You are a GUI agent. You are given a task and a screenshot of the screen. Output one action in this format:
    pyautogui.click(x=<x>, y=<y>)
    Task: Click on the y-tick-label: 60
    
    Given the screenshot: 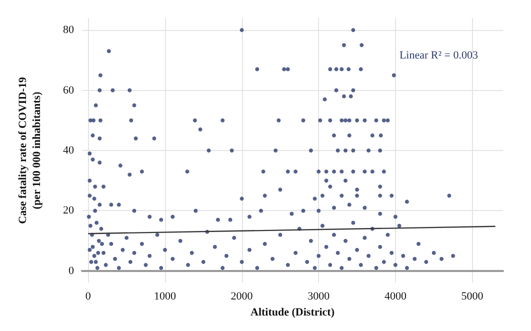 What is the action you would take?
    pyautogui.click(x=68, y=90)
    